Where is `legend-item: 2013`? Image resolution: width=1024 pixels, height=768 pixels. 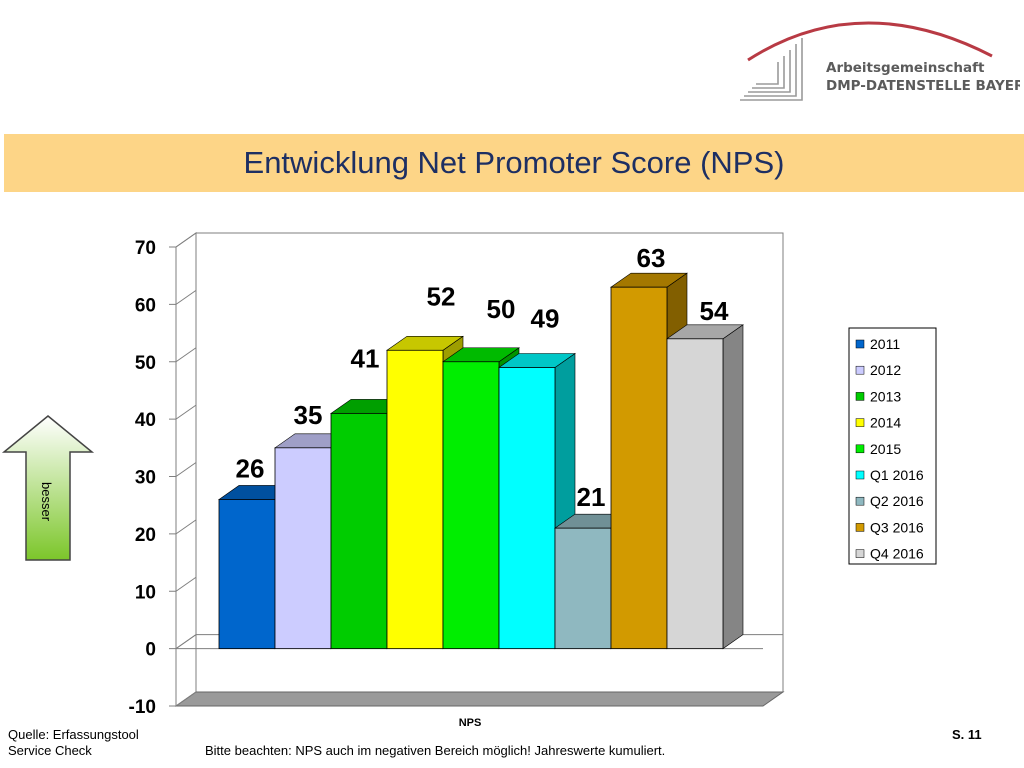 legend-item: 2013 is located at coordinates (878, 396).